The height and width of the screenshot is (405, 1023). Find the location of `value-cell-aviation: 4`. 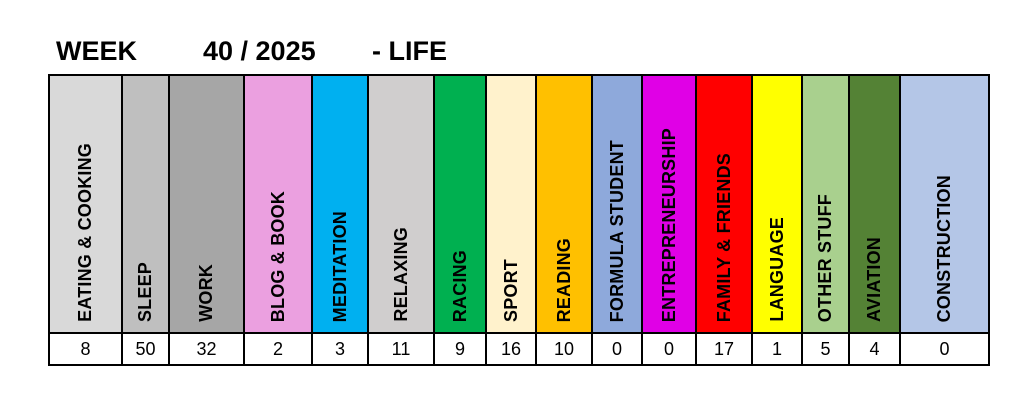

value-cell-aviation: 4 is located at coordinates (874, 349).